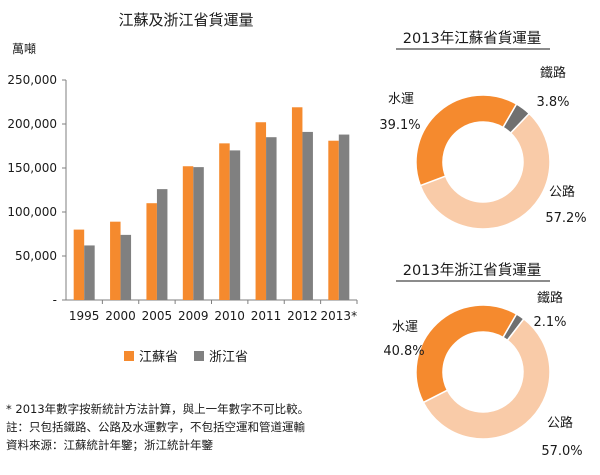  Describe the element at coordinates (561, 451) in the screenshot. I see `slice-value: 57.0%` at that location.